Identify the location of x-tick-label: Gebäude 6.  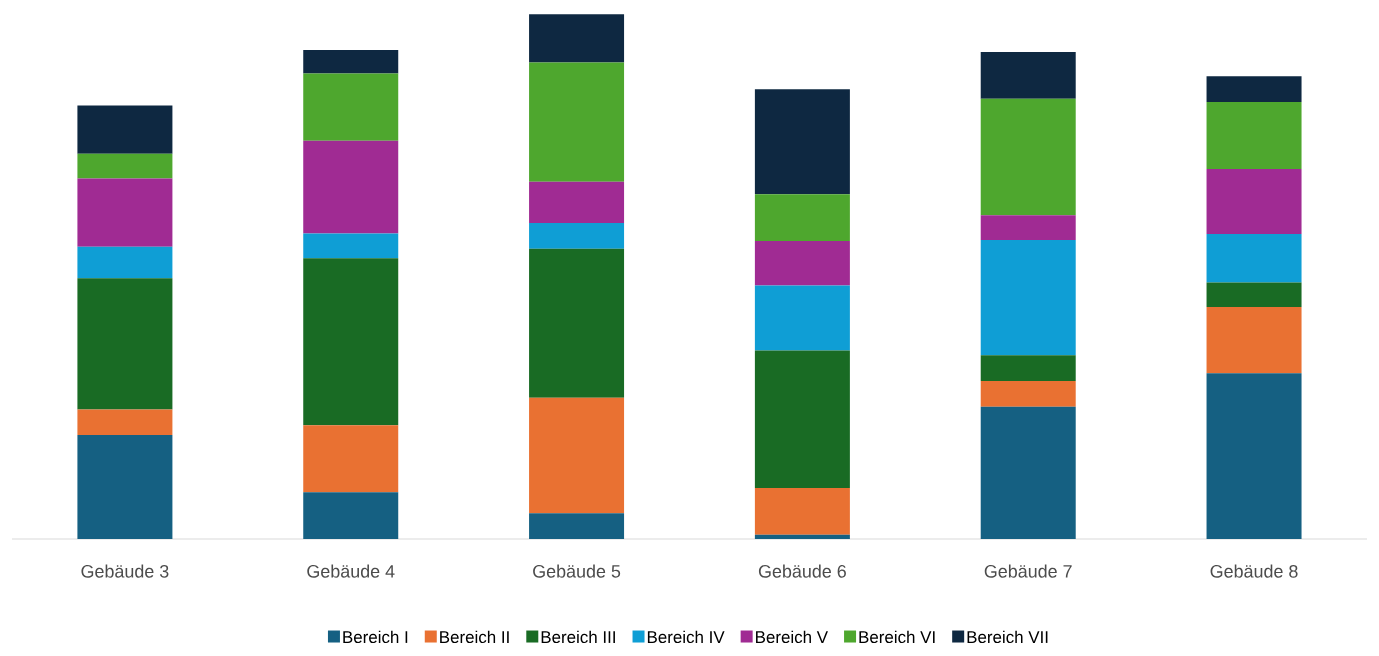
(802, 571).